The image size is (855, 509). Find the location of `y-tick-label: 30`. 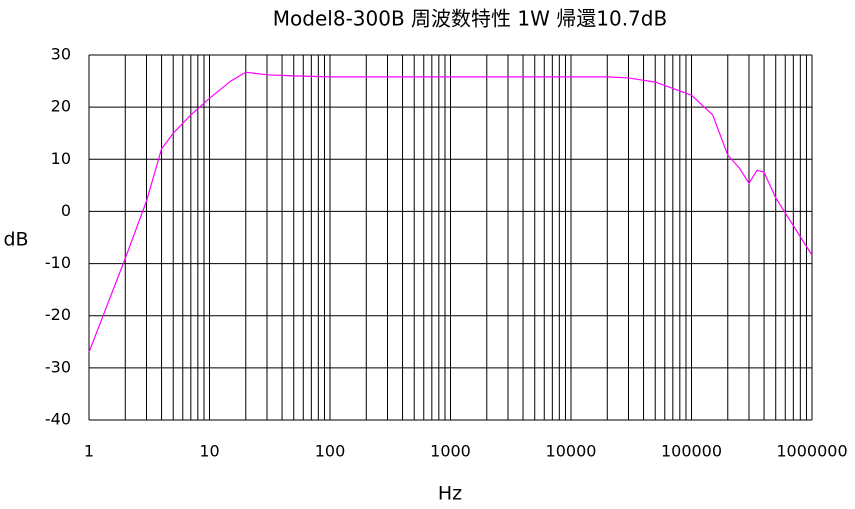

y-tick-label: 30 is located at coordinates (61, 54).